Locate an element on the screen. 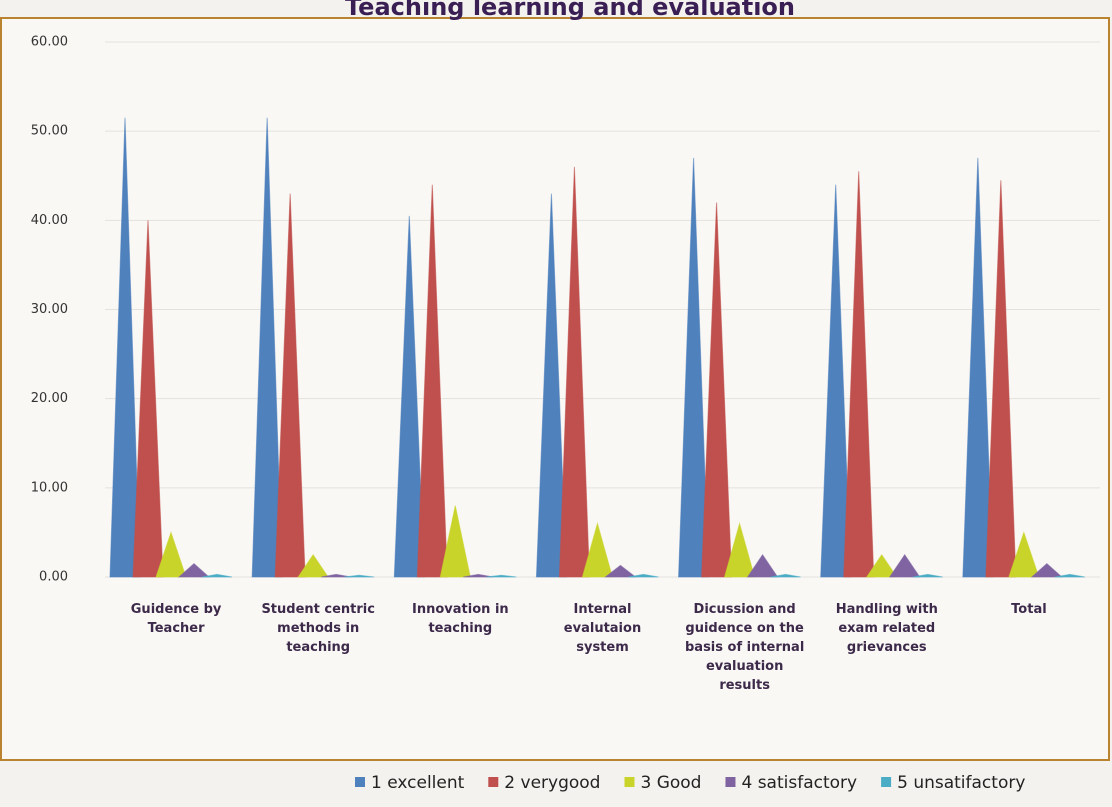  legend-label: 4 satisfactory is located at coordinates (799, 783).